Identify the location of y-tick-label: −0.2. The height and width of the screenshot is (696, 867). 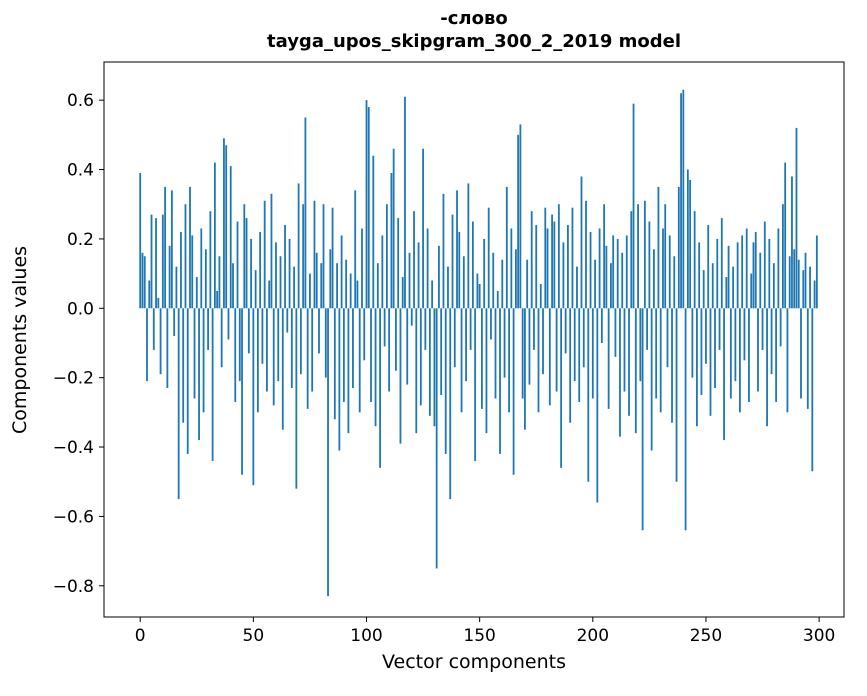
(73, 379).